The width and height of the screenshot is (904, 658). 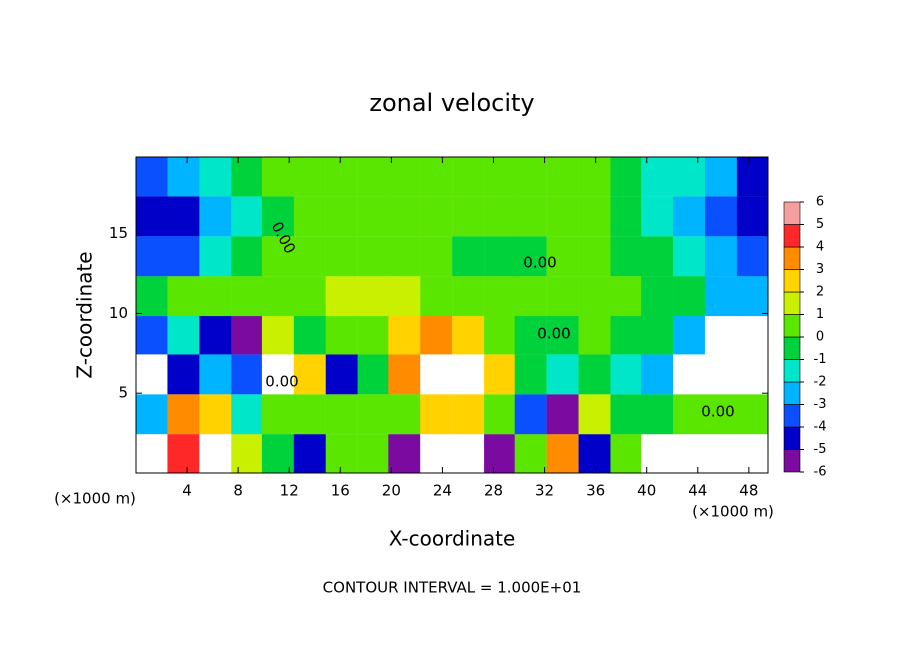 What do you see at coordinates (820, 202) in the screenshot?
I see `colorbar-label: 6` at bounding box center [820, 202].